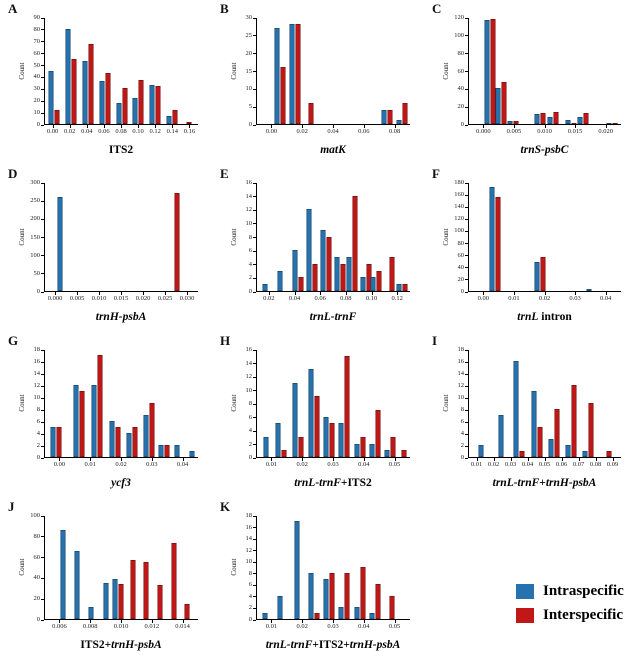 The image size is (635, 660). Describe the element at coordinates (544, 483) in the screenshot. I see `panel-title: trnL-trnF+trnH-psbA` at that location.